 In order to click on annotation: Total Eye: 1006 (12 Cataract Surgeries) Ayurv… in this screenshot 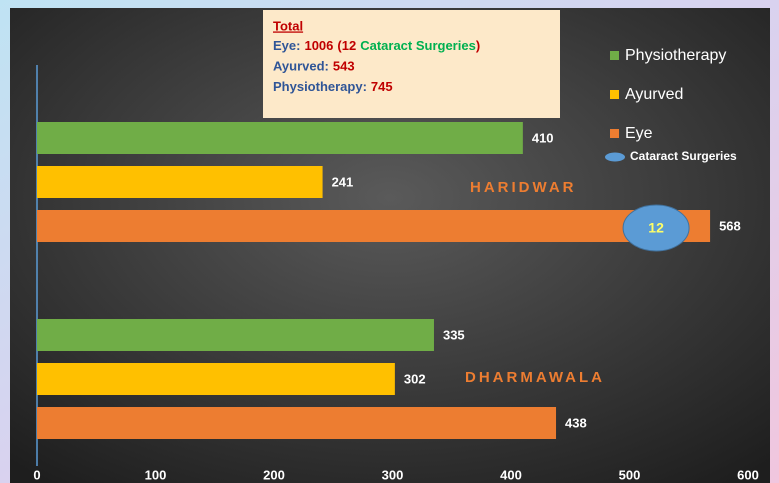, I will do `click(376, 56)`.